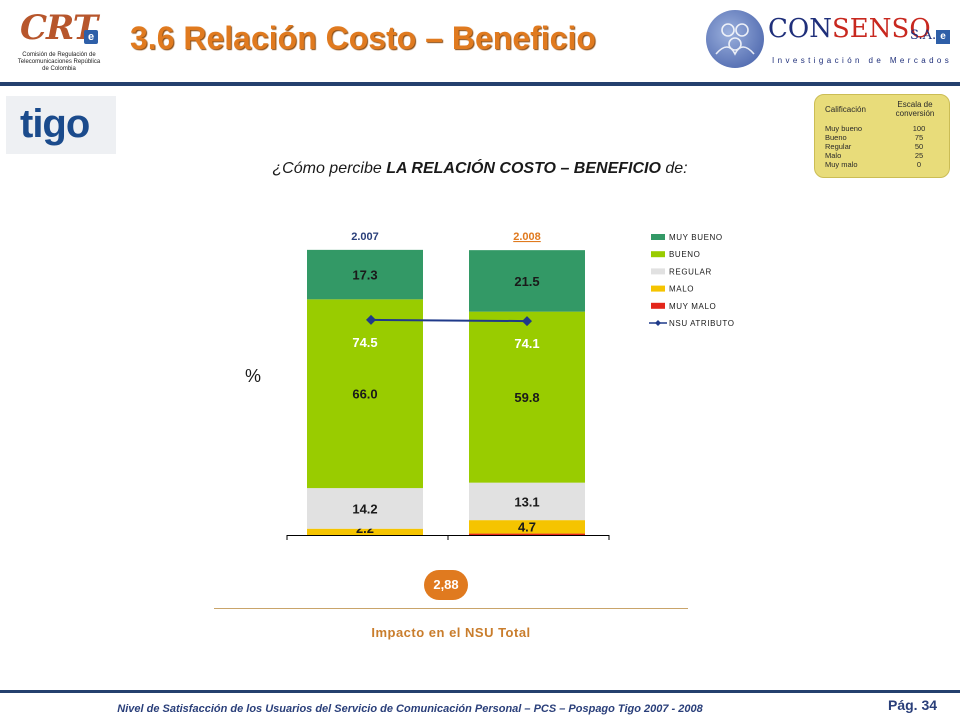 The image size is (960, 720). Describe the element at coordinates (363, 38) in the screenshot. I see `page-title: 3.6 Relación Costo – Beneficio` at that location.